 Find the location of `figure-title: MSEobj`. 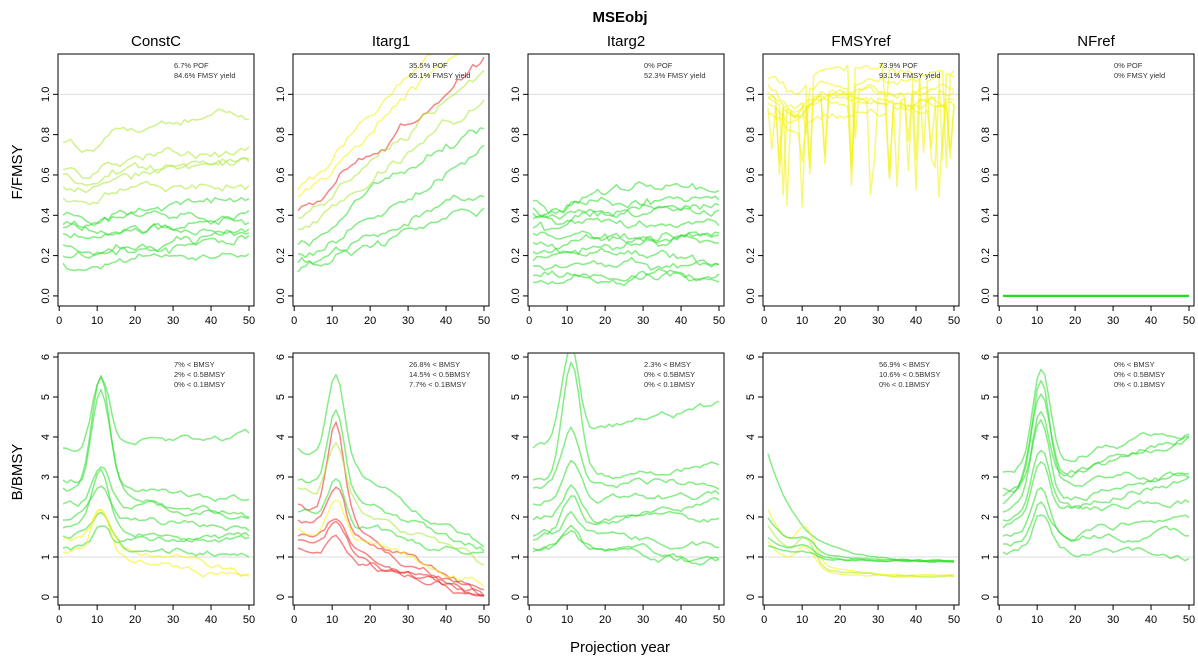

figure-title: MSEobj is located at coordinates (620, 17).